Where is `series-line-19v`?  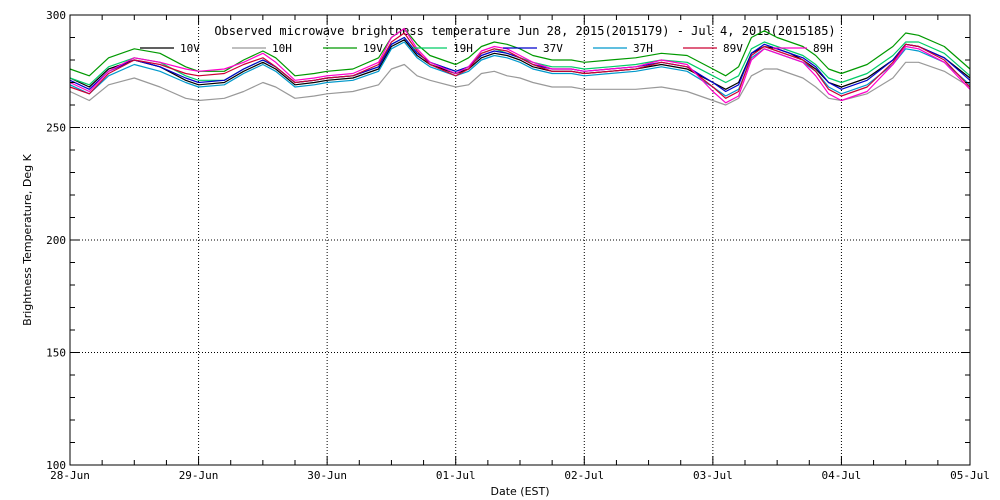 series-line-19v is located at coordinates (520, 52).